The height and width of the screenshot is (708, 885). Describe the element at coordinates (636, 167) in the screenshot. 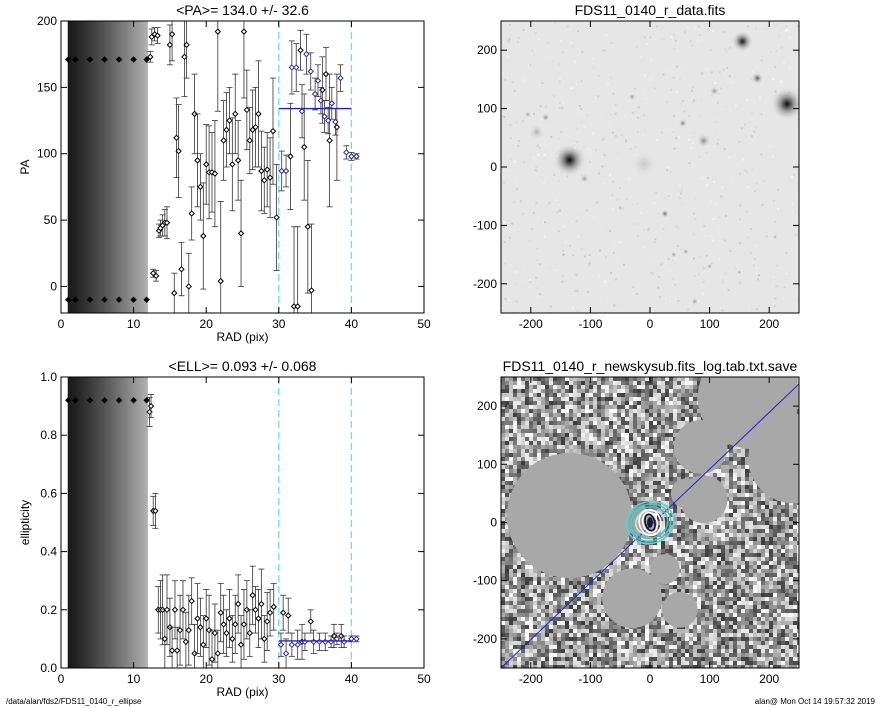

I see `y-ticks: -200 -100 0 100 200` at that location.